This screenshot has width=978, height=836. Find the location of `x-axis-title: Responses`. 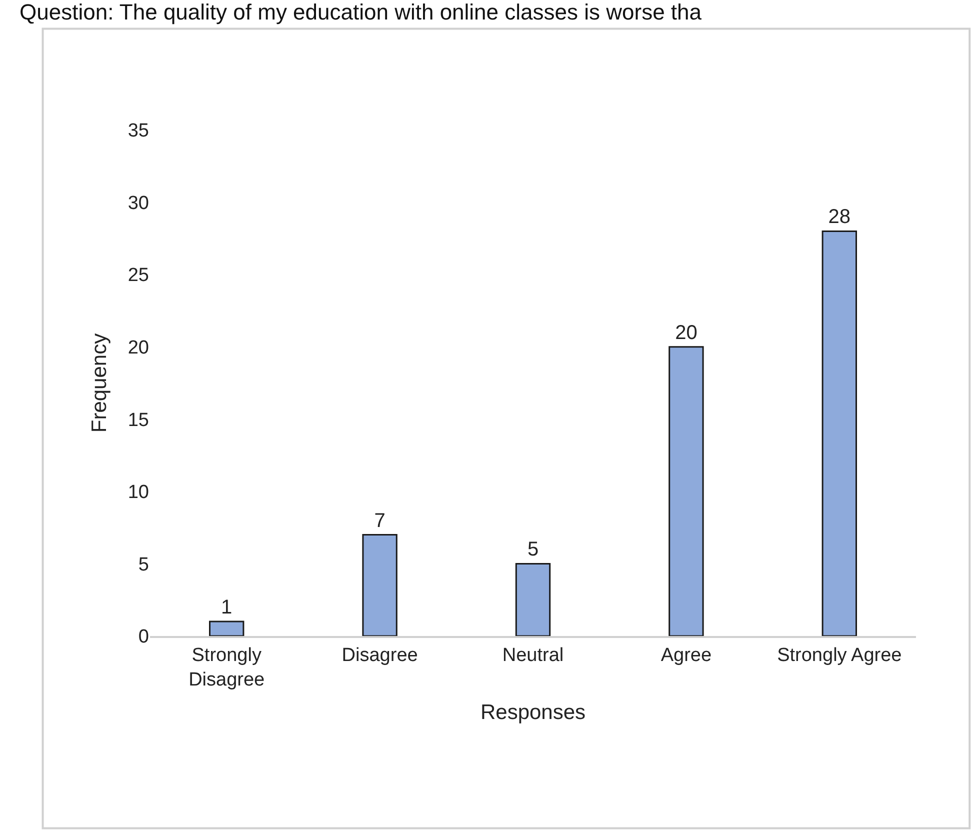

x-axis-title: Responses is located at coordinates (533, 712).